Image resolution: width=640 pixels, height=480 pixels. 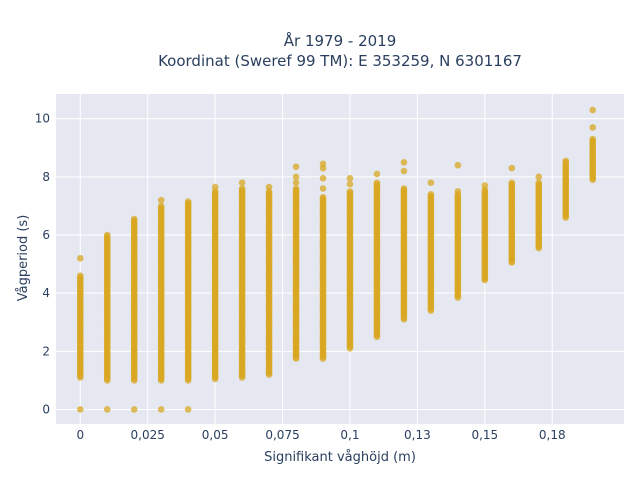 What do you see at coordinates (215, 435) in the screenshot?
I see `x-tick-label: 0,05` at bounding box center [215, 435].